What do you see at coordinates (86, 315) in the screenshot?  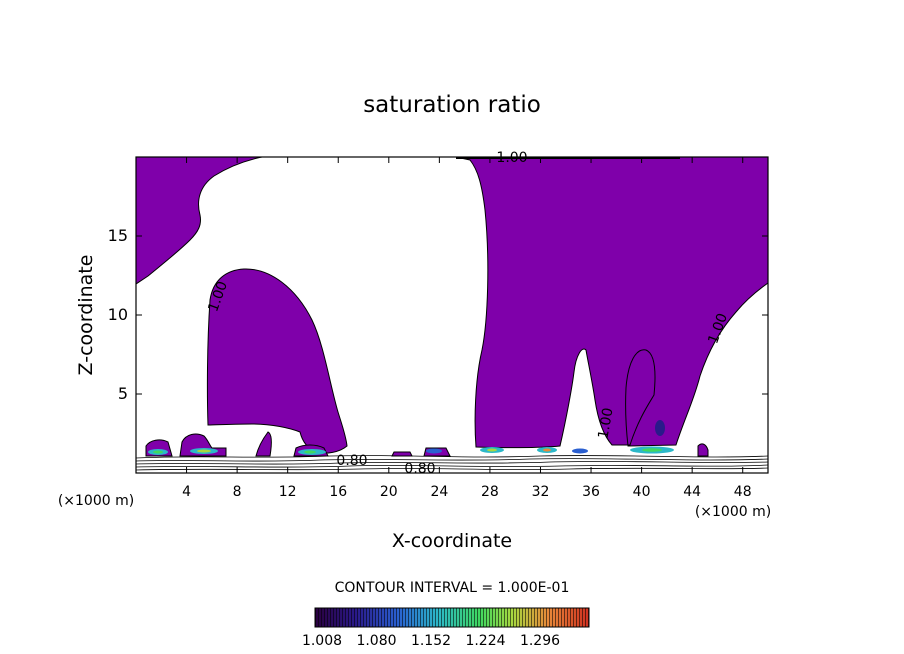 I see `y-axis-title: Z-coordinate` at bounding box center [86, 315].